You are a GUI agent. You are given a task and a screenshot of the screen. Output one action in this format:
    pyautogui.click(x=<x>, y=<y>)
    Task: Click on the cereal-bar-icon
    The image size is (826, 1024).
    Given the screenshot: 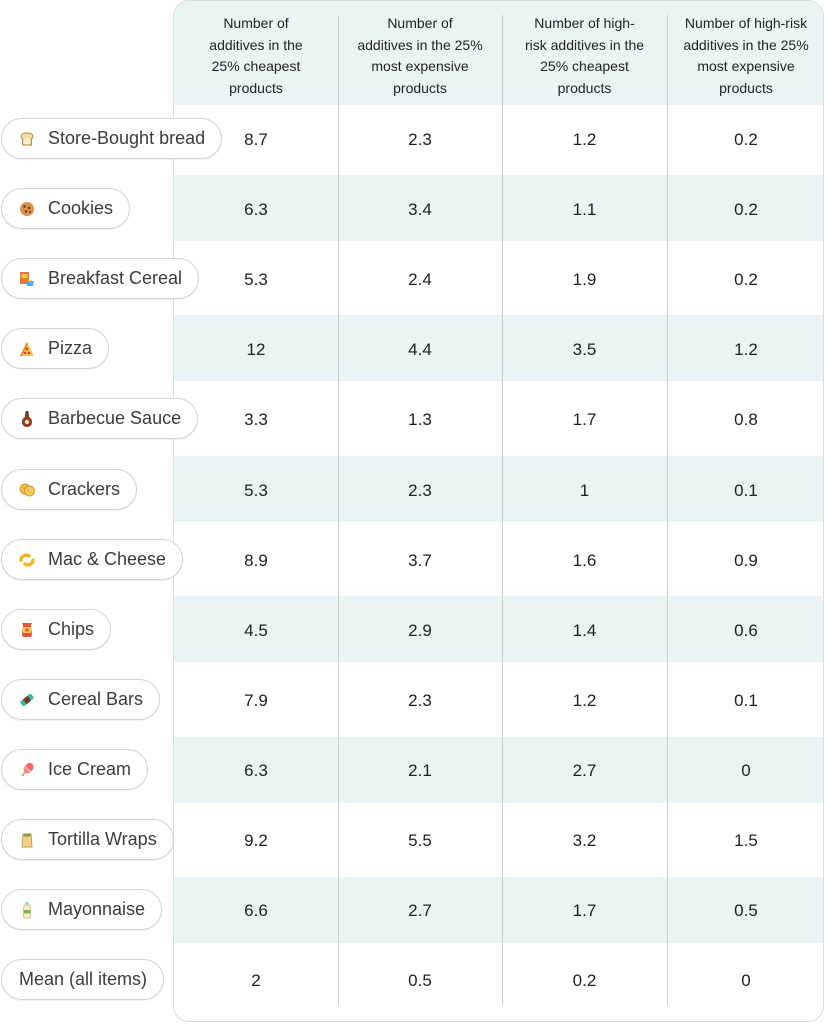 What is the action you would take?
    pyautogui.click(x=27, y=700)
    